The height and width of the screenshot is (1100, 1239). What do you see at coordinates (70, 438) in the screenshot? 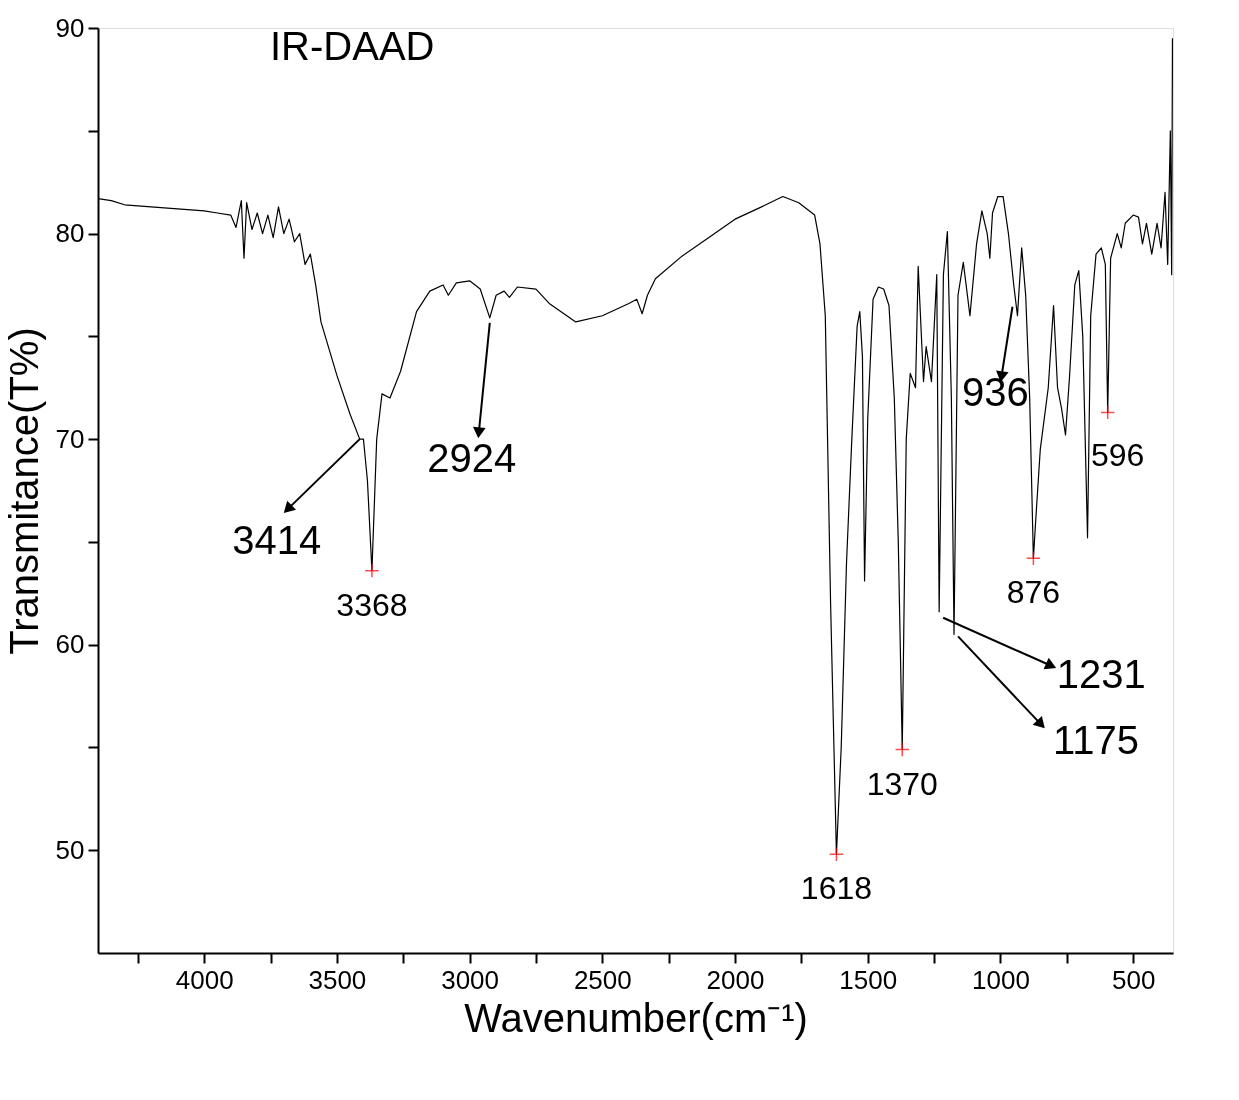
I see `y-tick-label: 70` at bounding box center [70, 438].